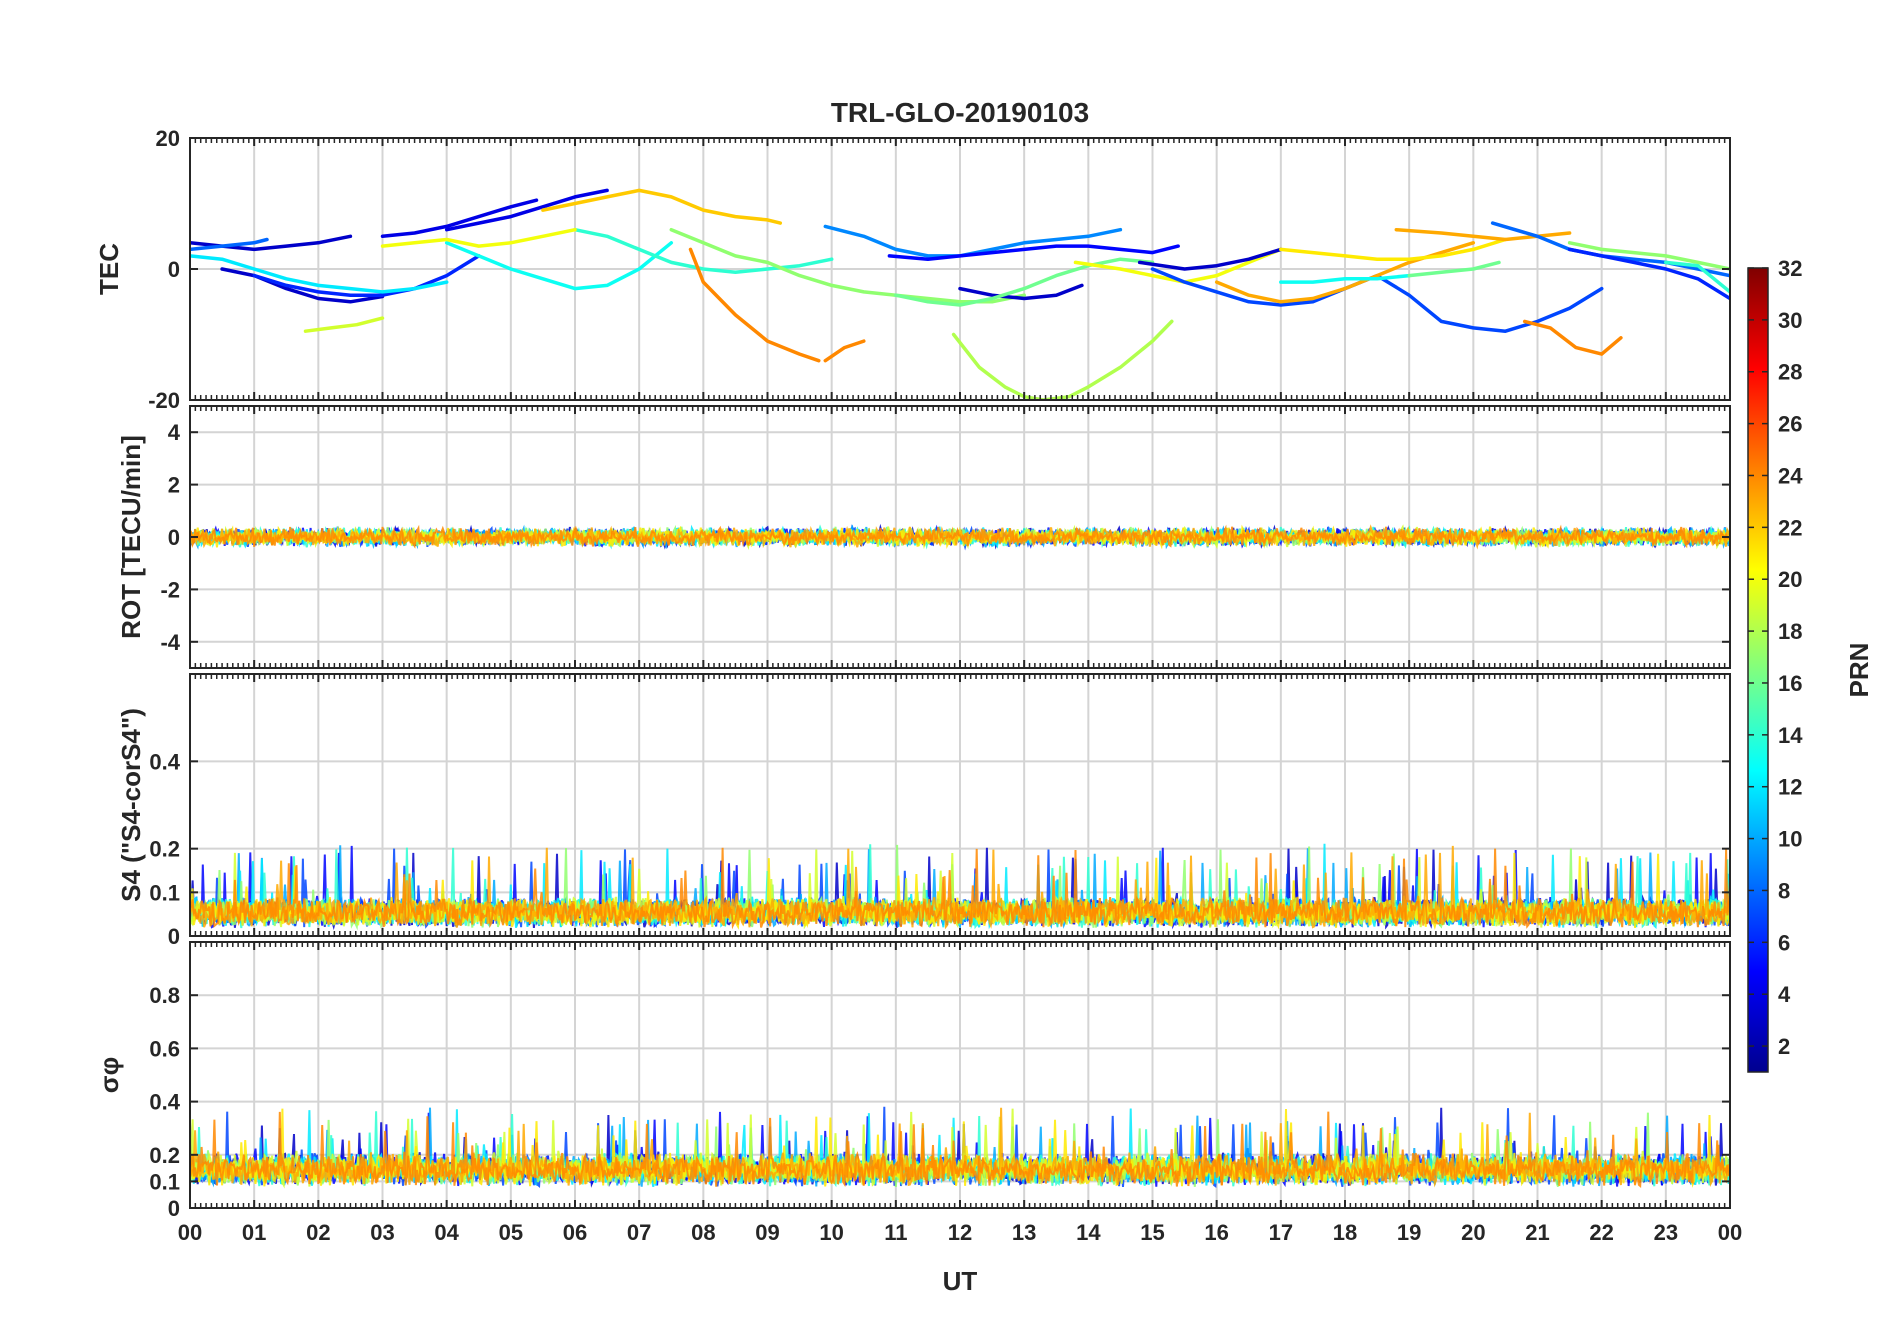 The width and height of the screenshot is (1902, 1330). I want to click on sigma-phi-y-tick-label: 0.2, so click(164, 1155).